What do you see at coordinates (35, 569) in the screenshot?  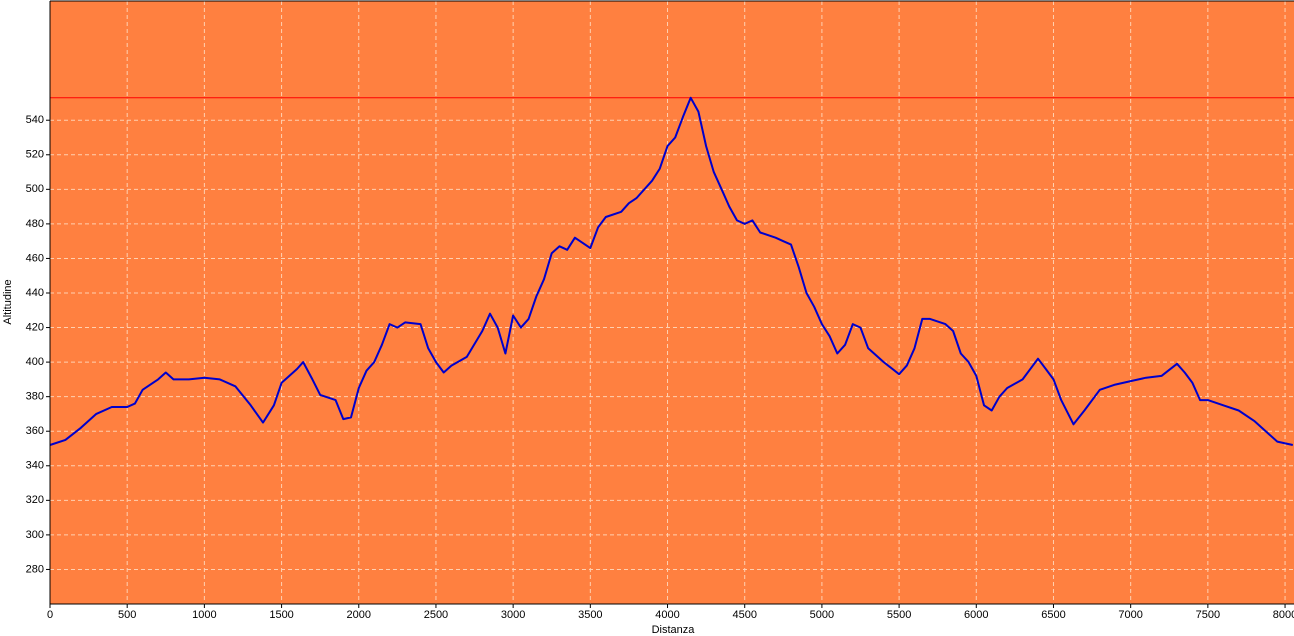 I see `y-tick-label: 280` at bounding box center [35, 569].